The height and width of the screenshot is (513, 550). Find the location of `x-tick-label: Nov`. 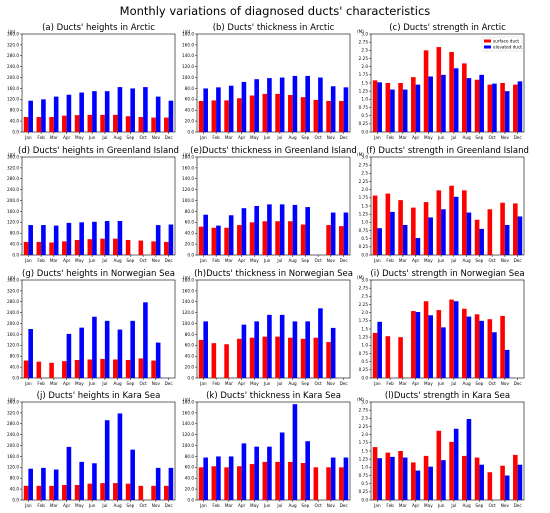

x-tick-label: Nov is located at coordinates (331, 505).